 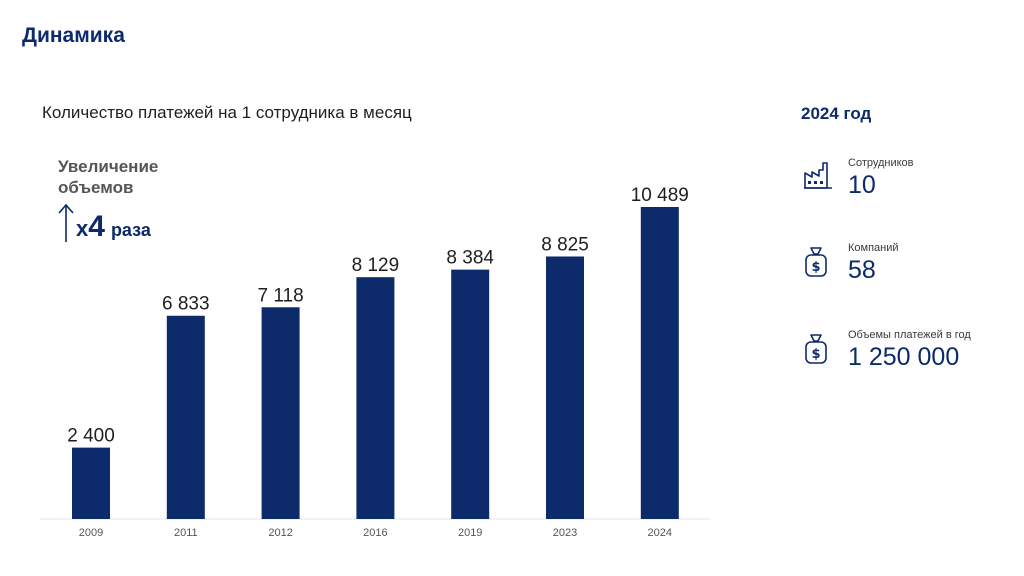 I want to click on x-tick-2023: 2023, so click(x=565, y=533).